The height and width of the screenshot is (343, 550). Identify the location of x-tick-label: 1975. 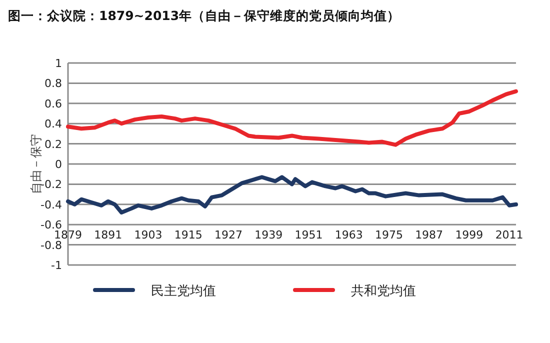
(388, 235).